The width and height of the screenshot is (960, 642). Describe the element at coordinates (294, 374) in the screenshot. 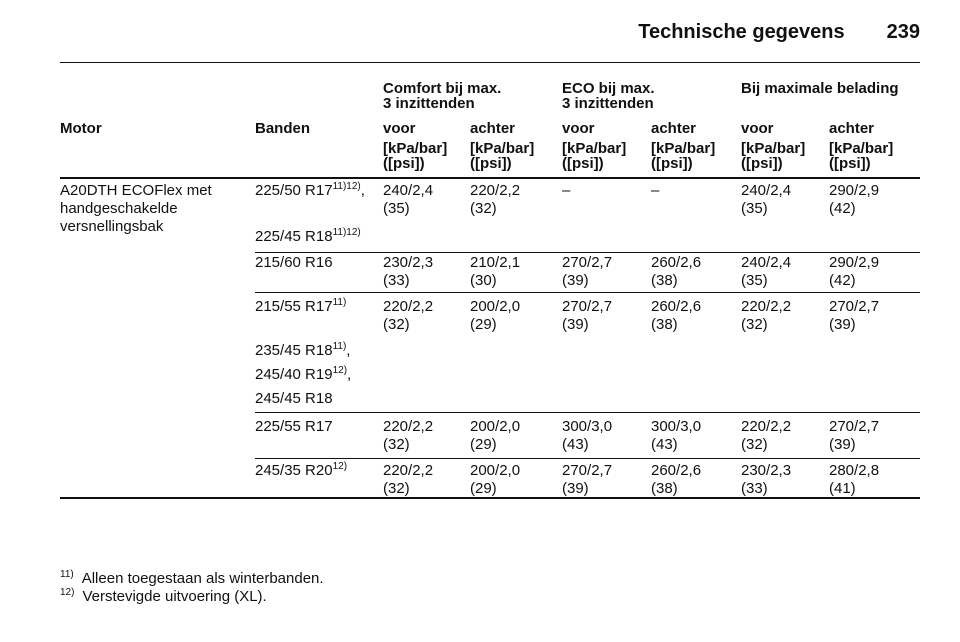

I see `tyre-size: 245/40 R19` at that location.